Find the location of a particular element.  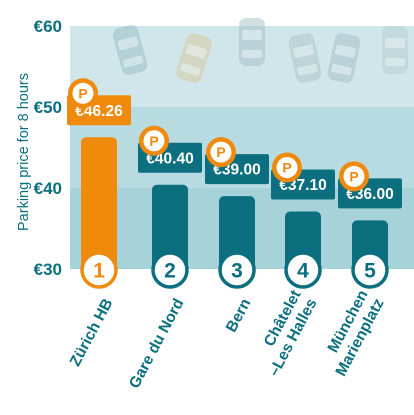

rank-badge: 2 is located at coordinates (170, 270).